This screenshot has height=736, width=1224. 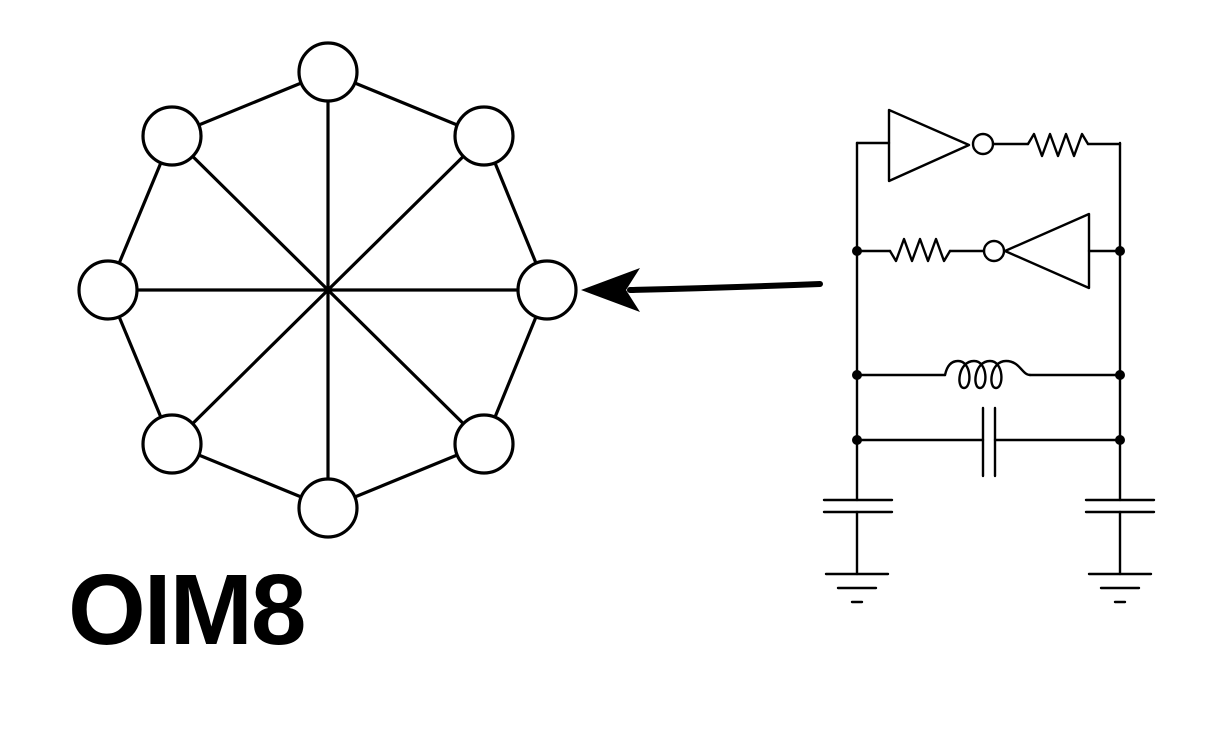 I want to click on inductor-icon, so click(x=987, y=374).